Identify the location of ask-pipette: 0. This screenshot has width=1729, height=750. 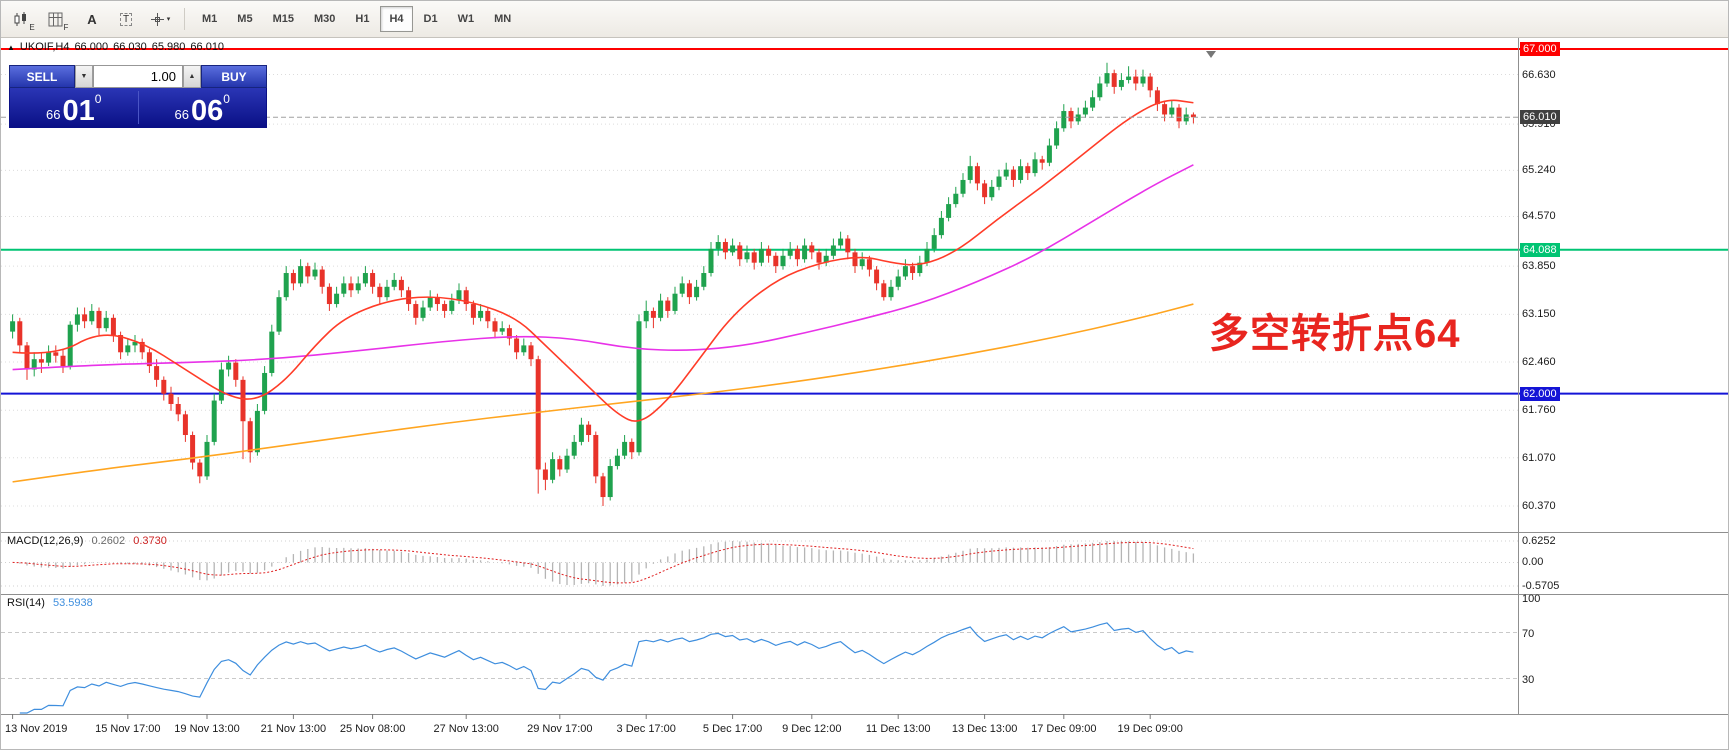
(226, 99).